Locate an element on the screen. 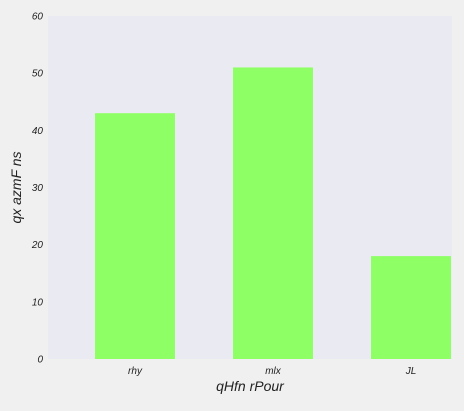  y-axis-ticks: 0 10 20 30 40 50 60 is located at coordinates (37, 189).